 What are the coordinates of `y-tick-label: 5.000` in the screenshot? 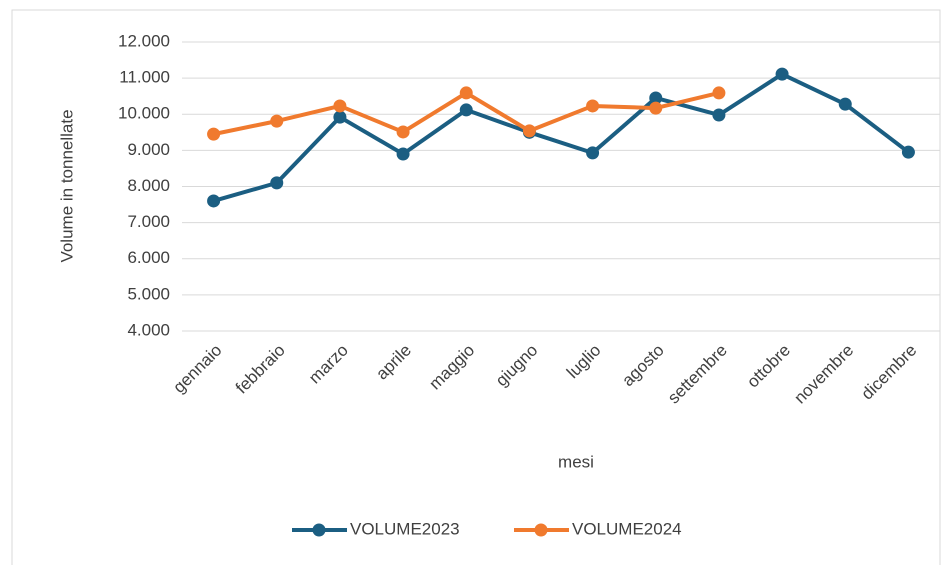 It's located at (148, 293).